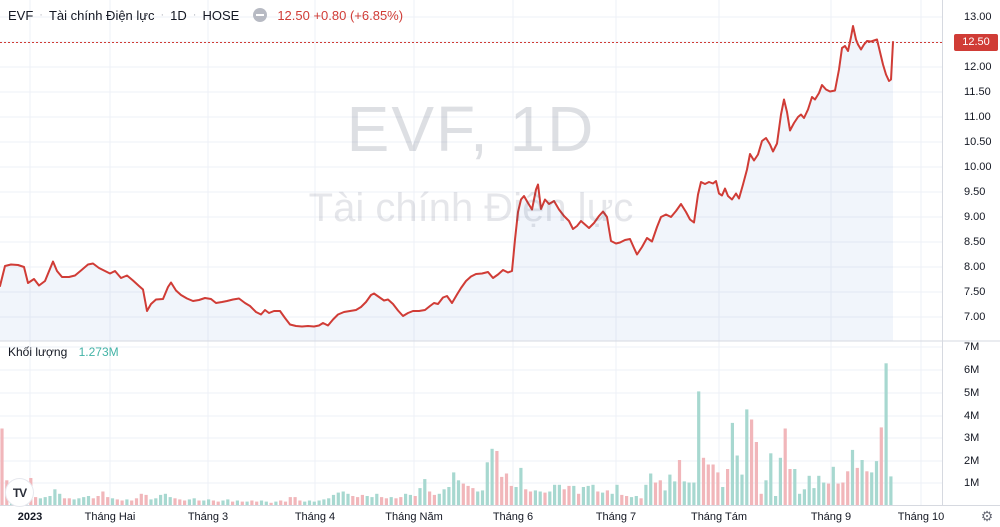 This screenshot has height=527, width=1000. What do you see at coordinates (987, 516) in the screenshot?
I see `gear-icon: ⚙` at bounding box center [987, 516].